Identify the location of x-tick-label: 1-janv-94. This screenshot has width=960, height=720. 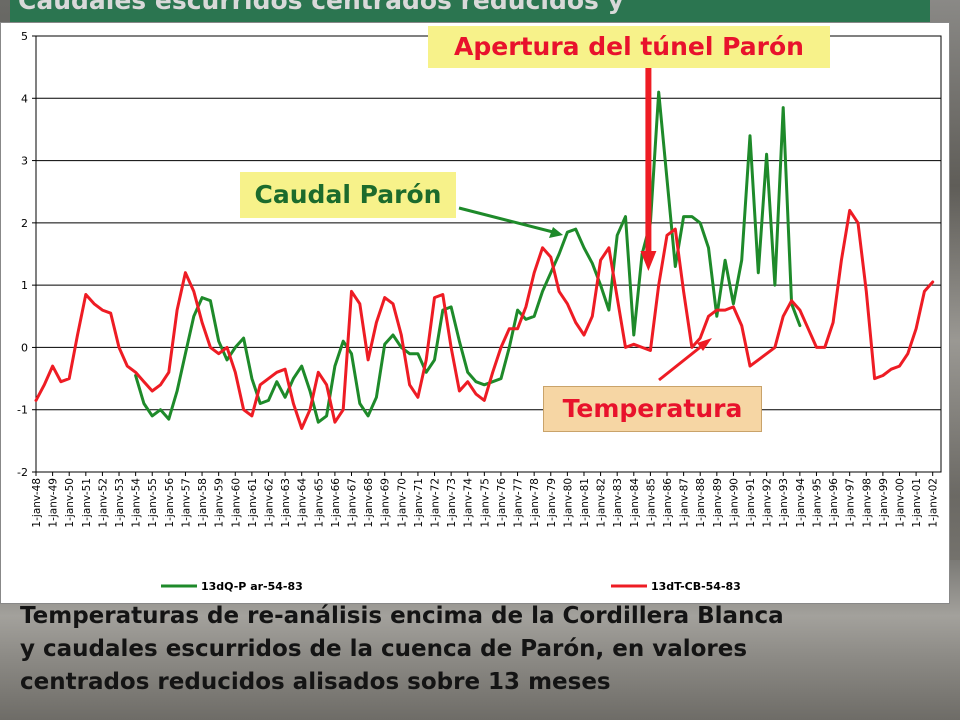
(801, 503).